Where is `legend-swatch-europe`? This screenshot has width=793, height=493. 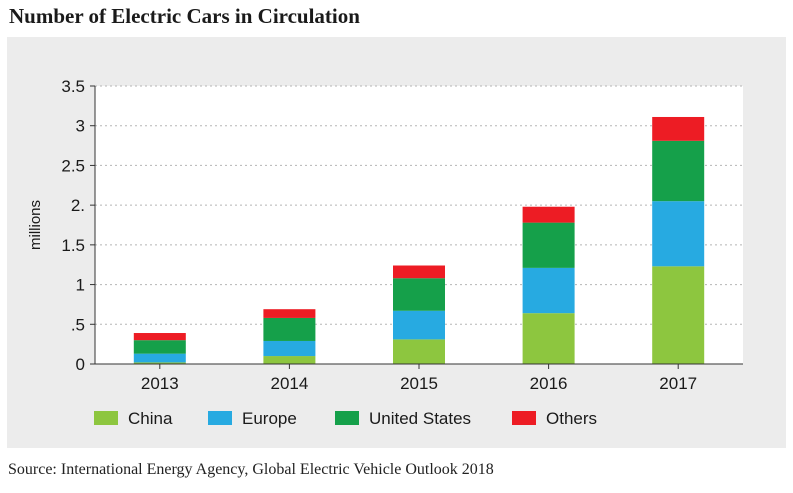 legend-swatch-europe is located at coordinates (220, 418).